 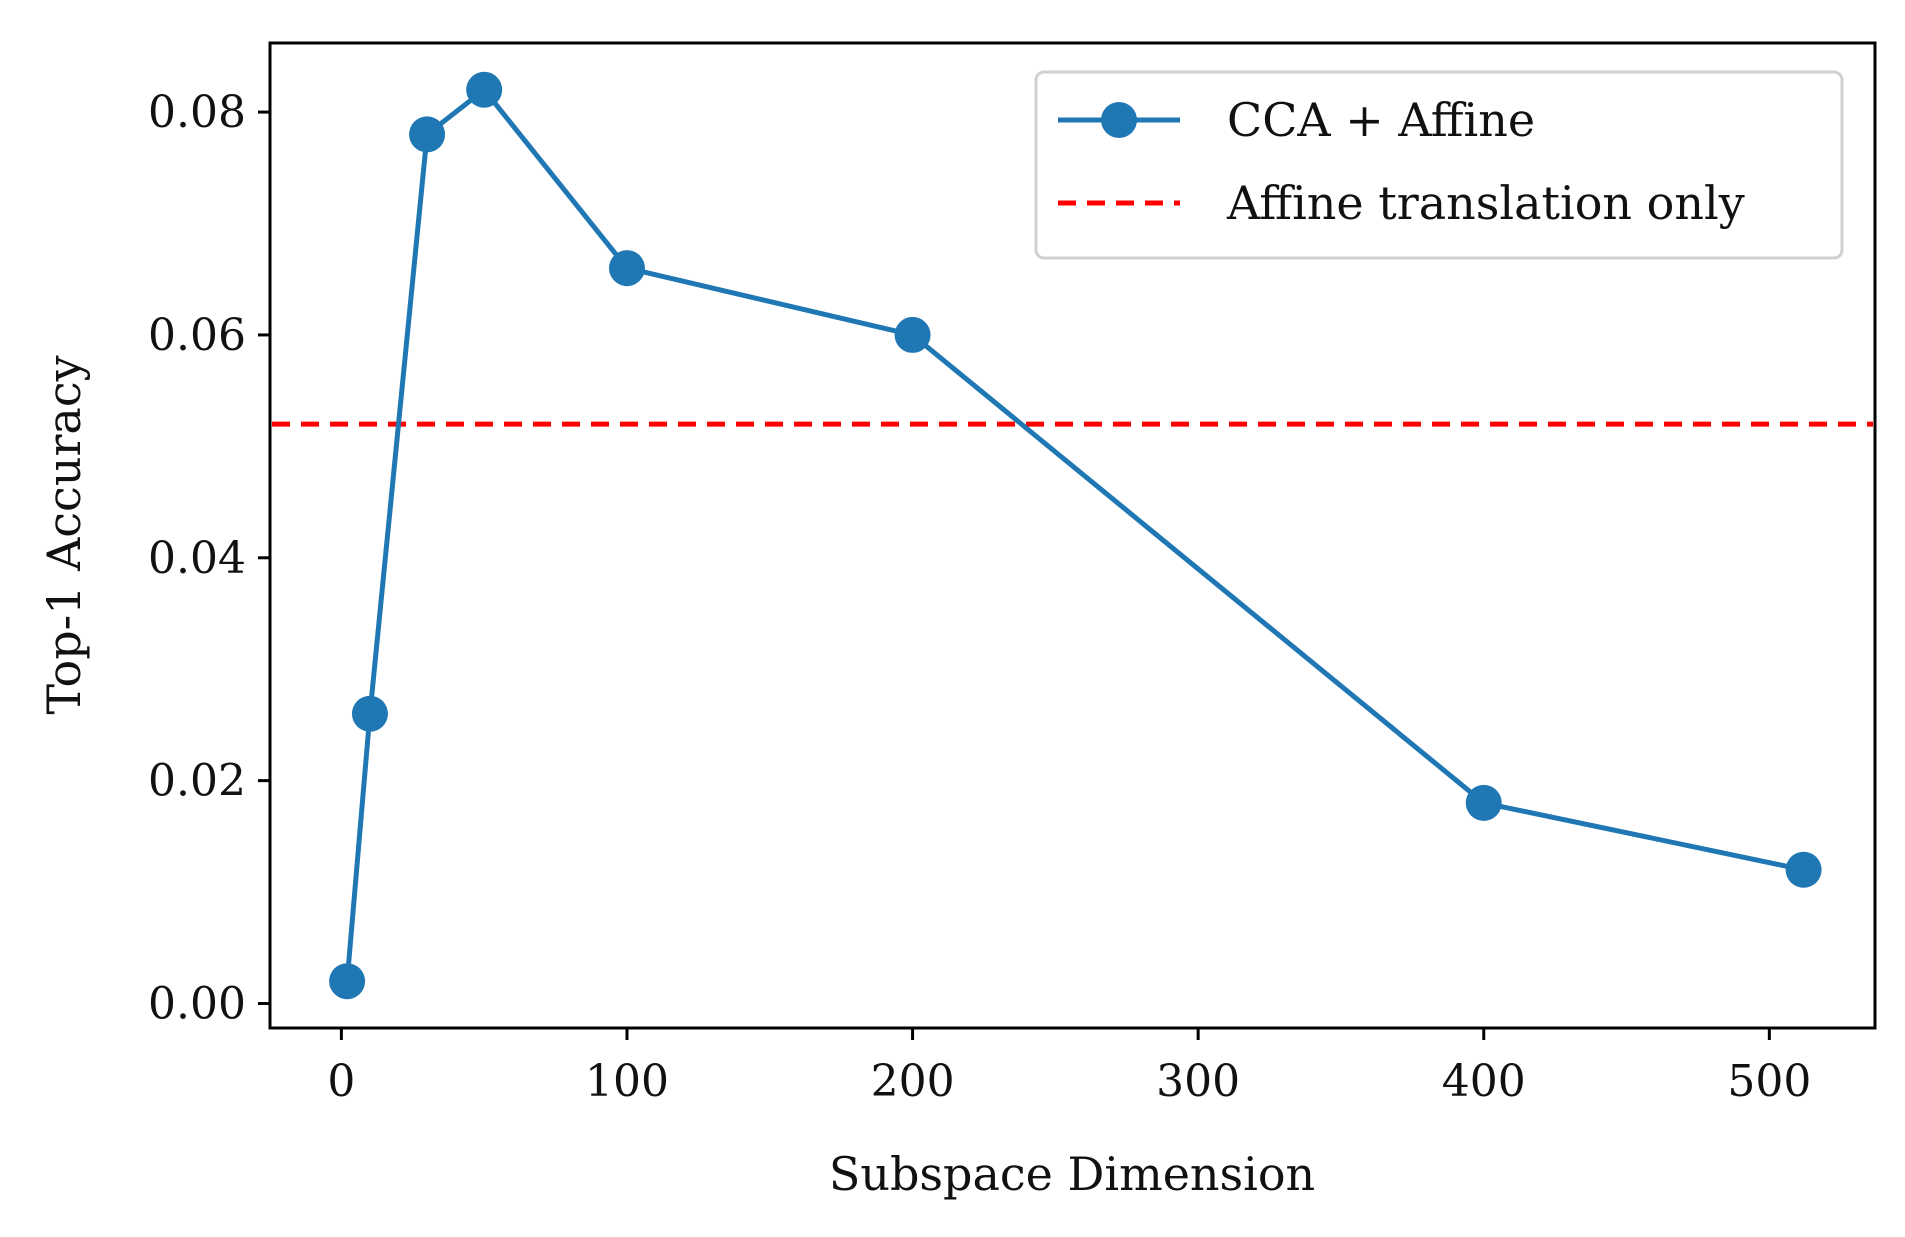 What do you see at coordinates (197, 1003) in the screenshot?
I see `y-tick-label: 0.00` at bounding box center [197, 1003].